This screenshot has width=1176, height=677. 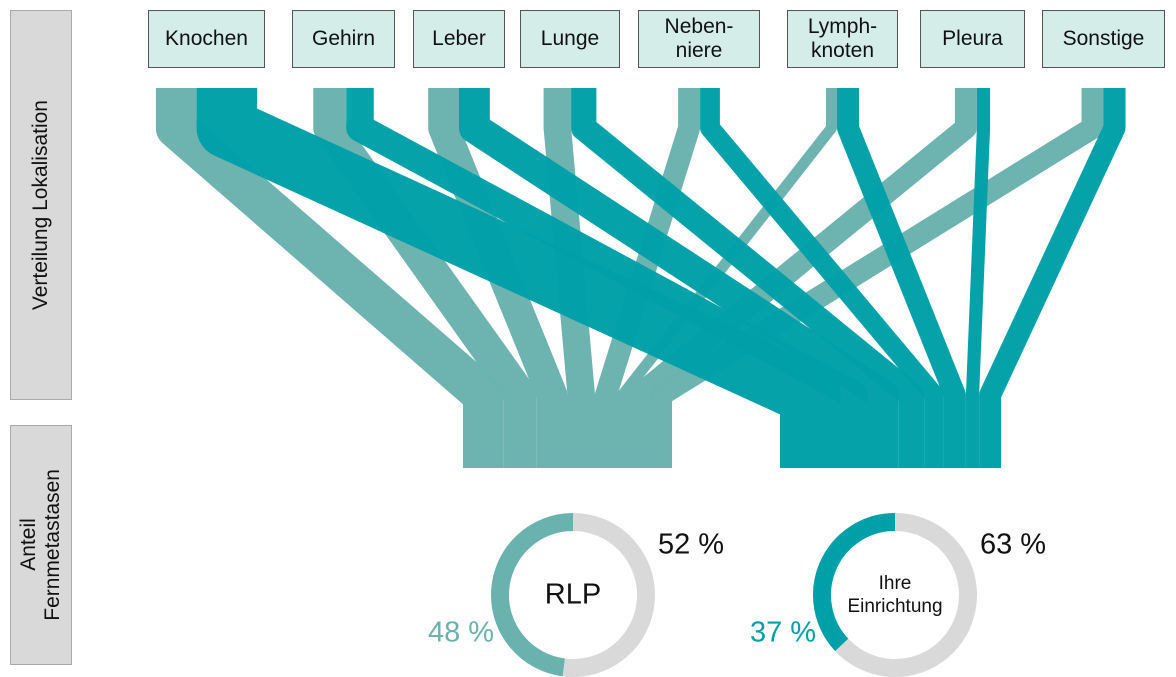 What do you see at coordinates (459, 39) in the screenshot?
I see `location-box: Leber` at bounding box center [459, 39].